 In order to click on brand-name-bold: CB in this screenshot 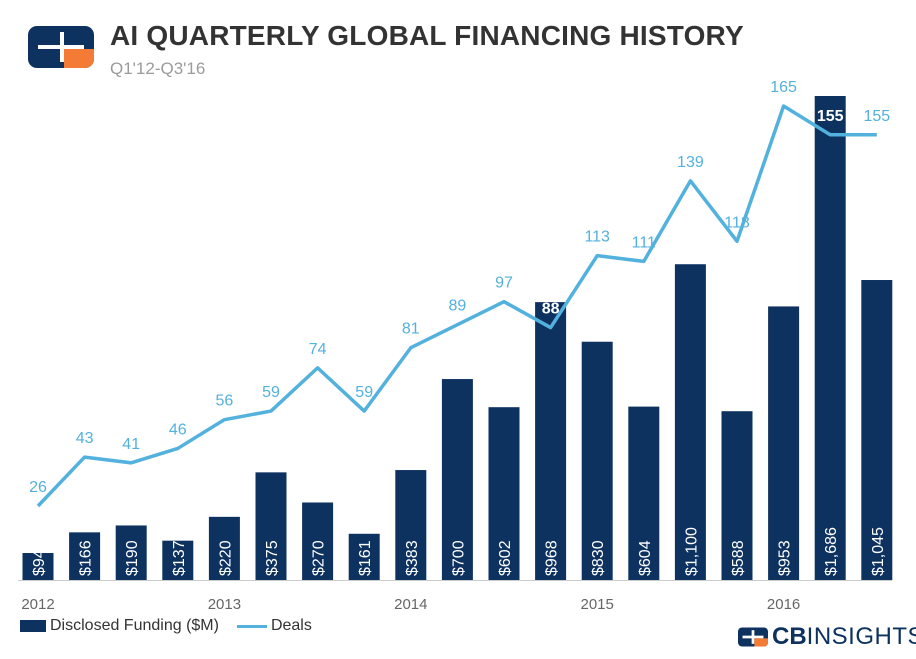, I will do `click(789, 636)`.